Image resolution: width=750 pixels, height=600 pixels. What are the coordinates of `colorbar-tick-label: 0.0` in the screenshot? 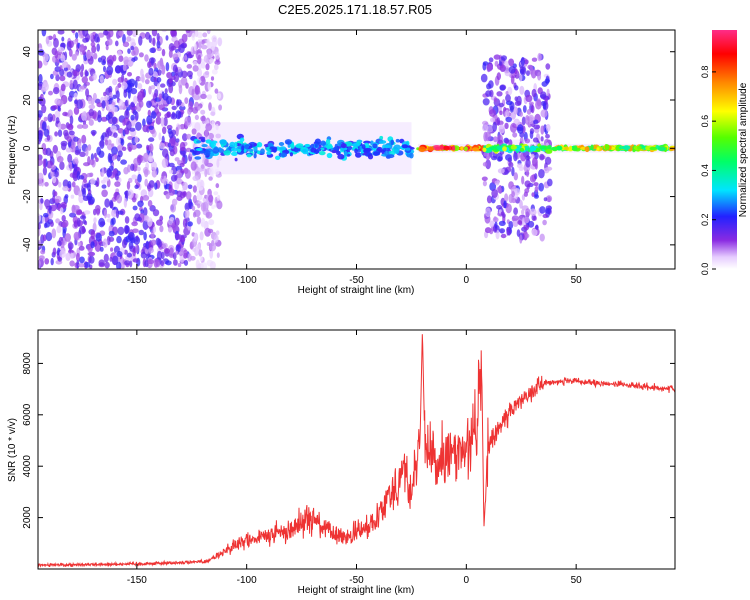 It's located at (705, 269).